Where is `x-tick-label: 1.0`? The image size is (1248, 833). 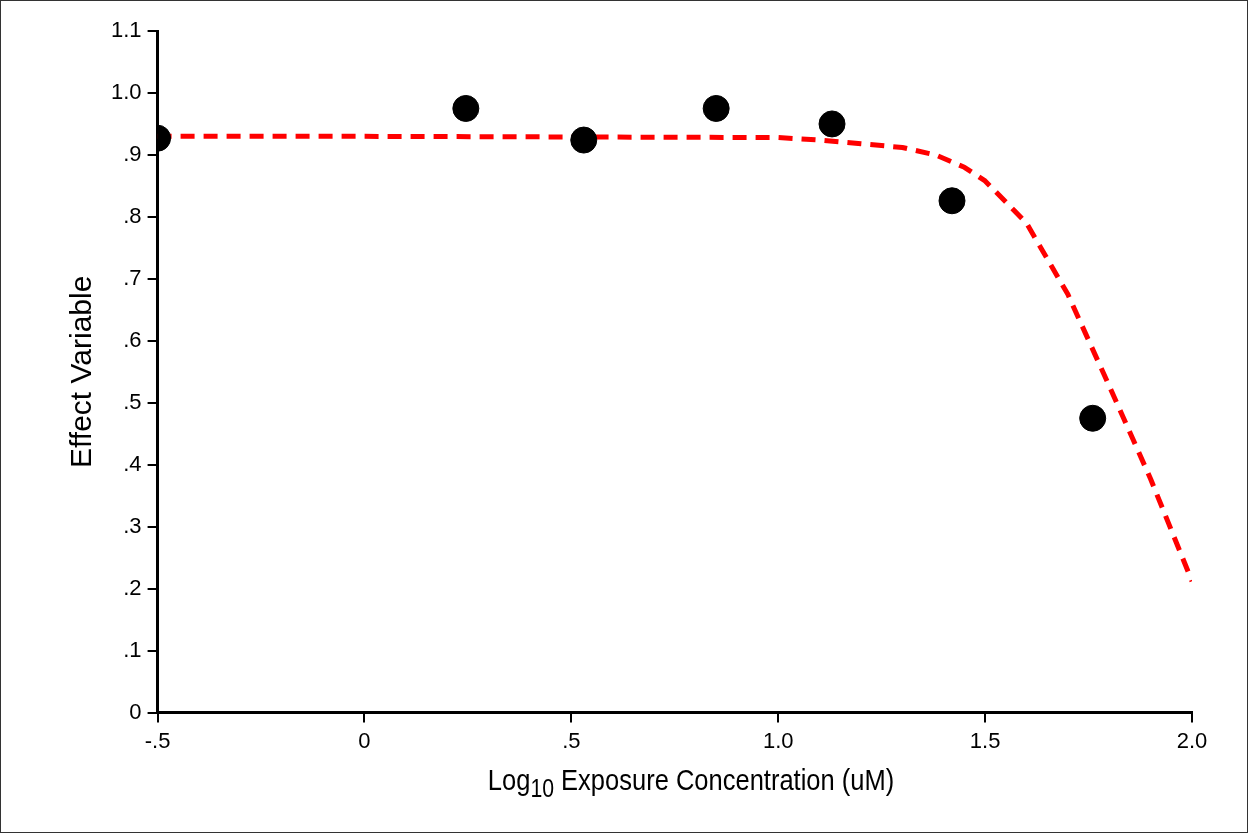 x-tick-label: 1.0 is located at coordinates (778, 740).